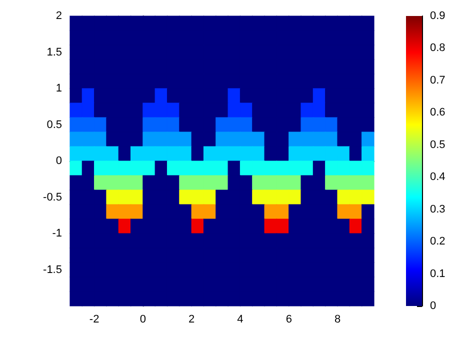 The width and height of the screenshot is (472, 354). What do you see at coordinates (240, 320) in the screenshot?
I see `x-tick-label: 4` at bounding box center [240, 320].